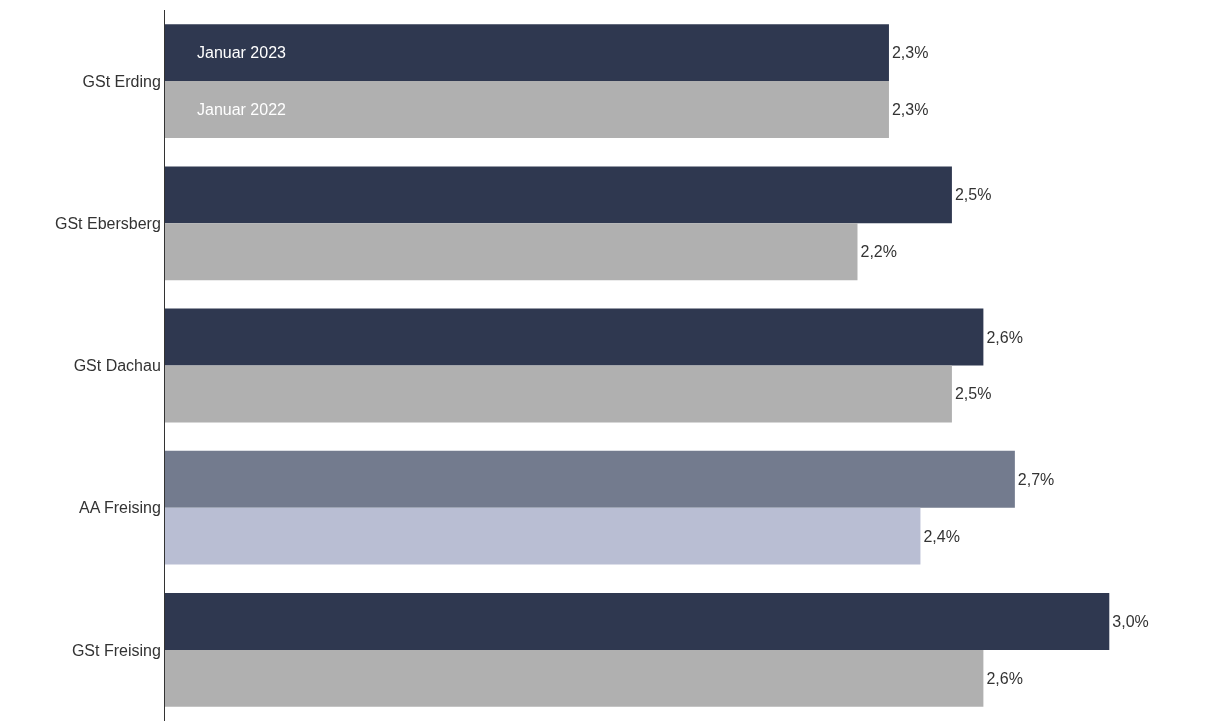 Image resolution: width=1231 pixels, height=726 pixels. Describe the element at coordinates (878, 252) in the screenshot. I see `data-label: 2,2%` at that location.